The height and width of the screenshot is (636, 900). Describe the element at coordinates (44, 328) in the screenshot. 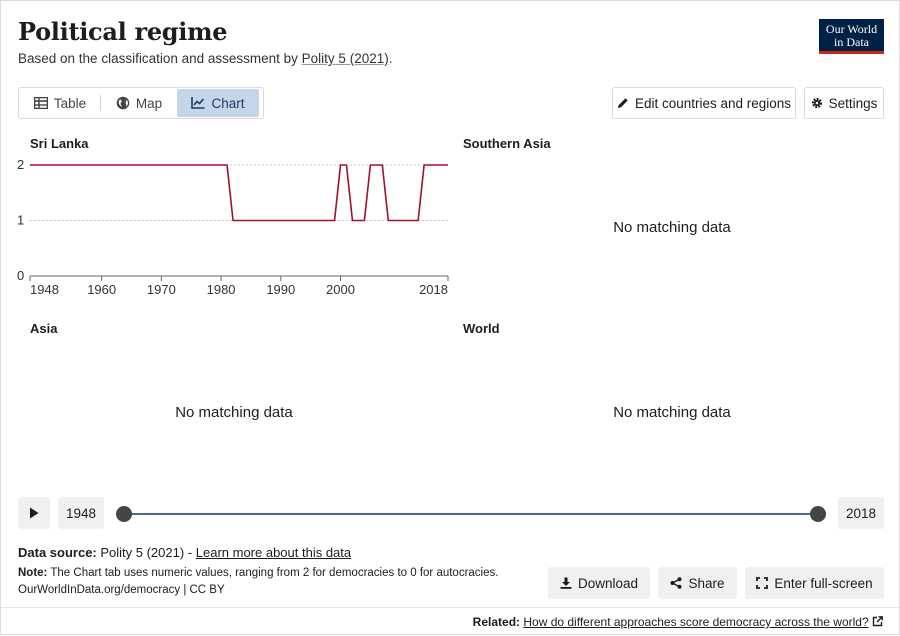

I see `panel-title-asia: Asia` at that location.